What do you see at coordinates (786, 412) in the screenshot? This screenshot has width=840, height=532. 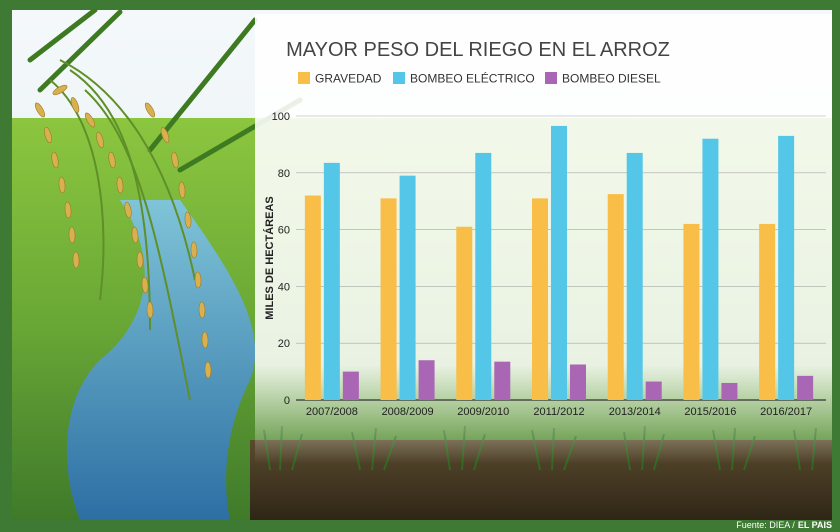 I see `x-tick-label: 2016/2017` at bounding box center [786, 412].